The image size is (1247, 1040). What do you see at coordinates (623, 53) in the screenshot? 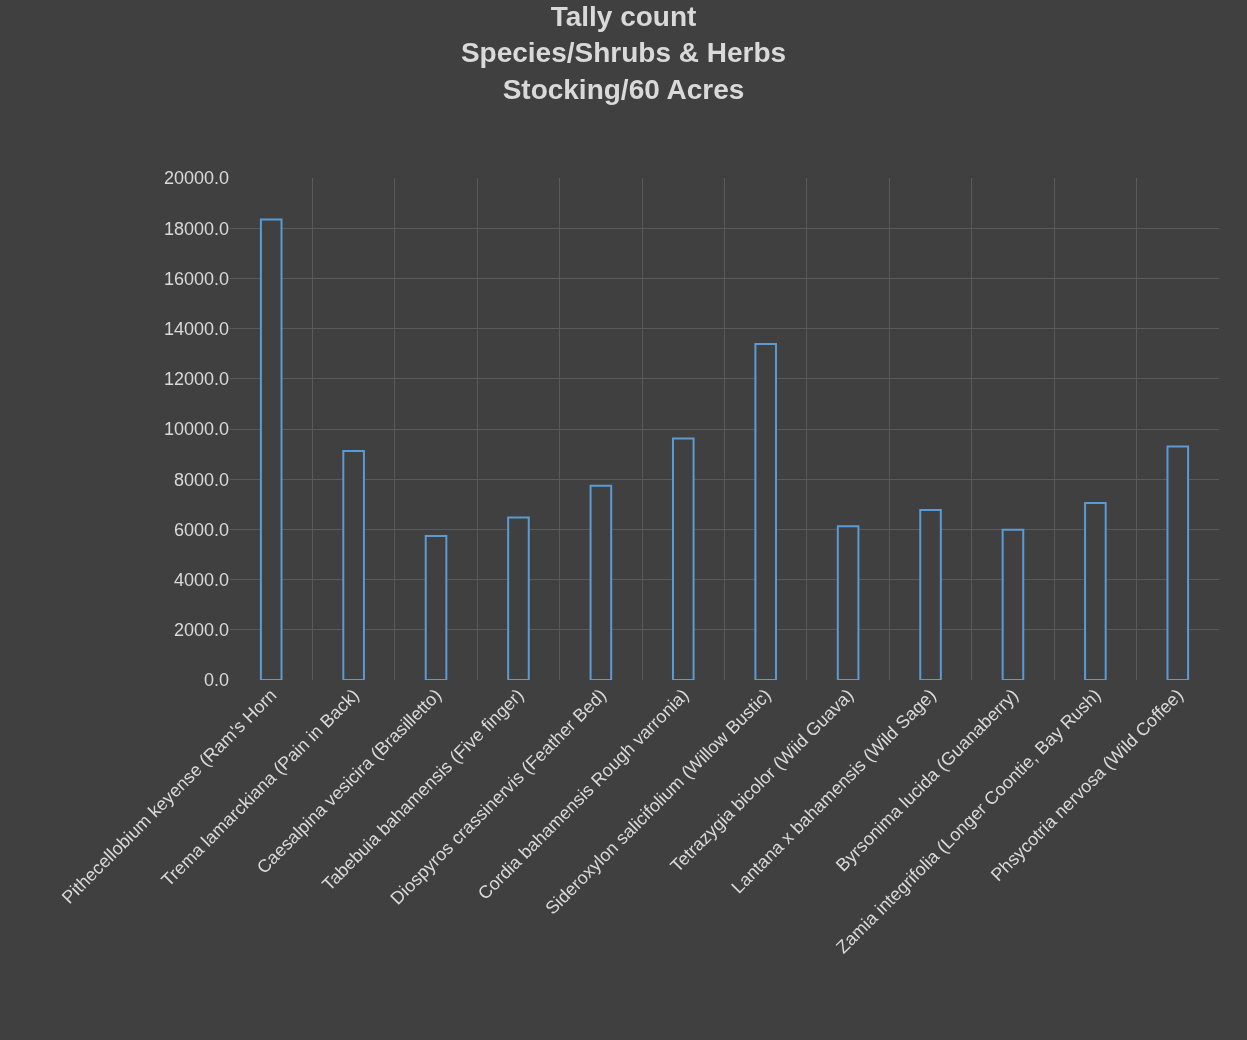
I see `chart-title: Tally count Species/Shrubs & Herbs Stocking/60 Acres` at bounding box center [623, 53].